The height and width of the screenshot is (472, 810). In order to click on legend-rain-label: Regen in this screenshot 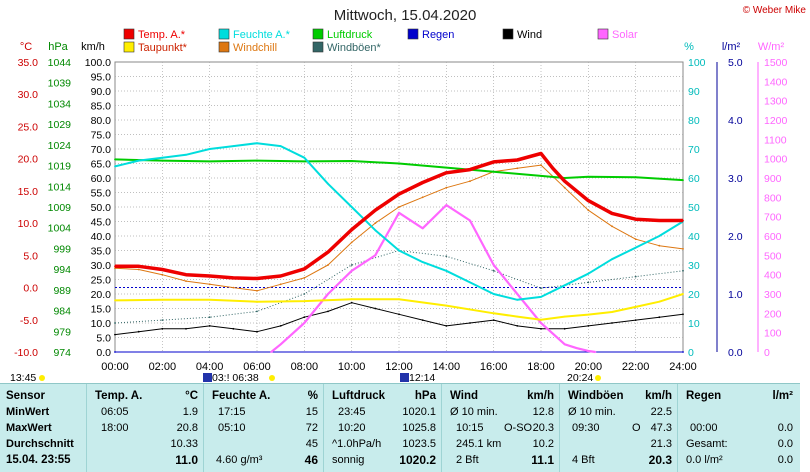, I will do `click(438, 35)`.